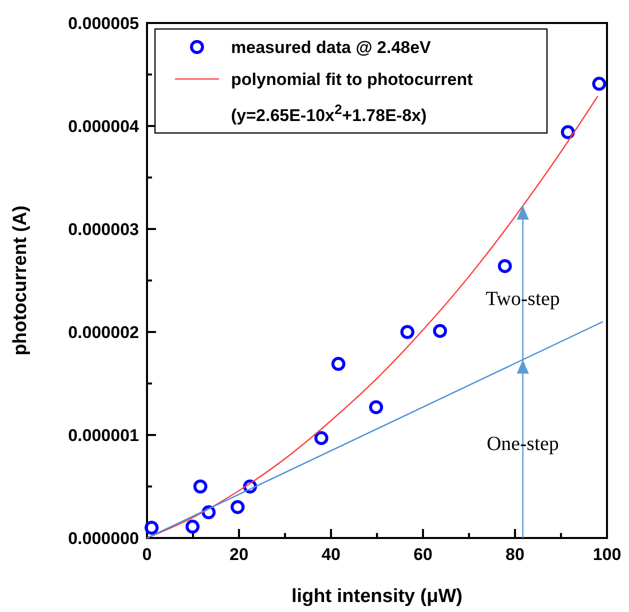  Describe the element at coordinates (377, 596) in the screenshot. I see `x-axis-title: light intensity (μW)` at that location.